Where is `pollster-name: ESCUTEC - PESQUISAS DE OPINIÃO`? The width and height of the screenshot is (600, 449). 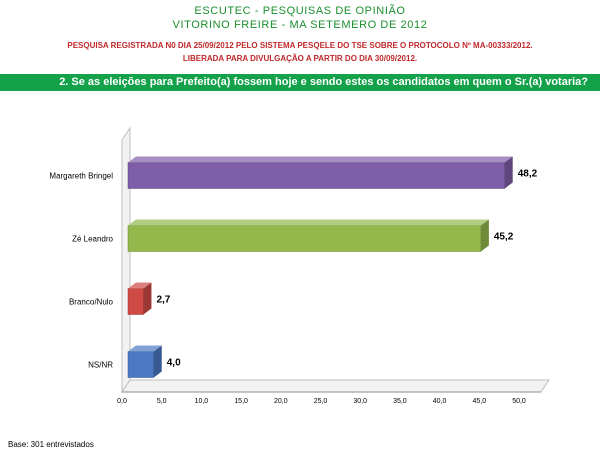
pollster-name: ESCUTEC - PESQUISAS DE OPINIÃO is located at coordinates (300, 11).